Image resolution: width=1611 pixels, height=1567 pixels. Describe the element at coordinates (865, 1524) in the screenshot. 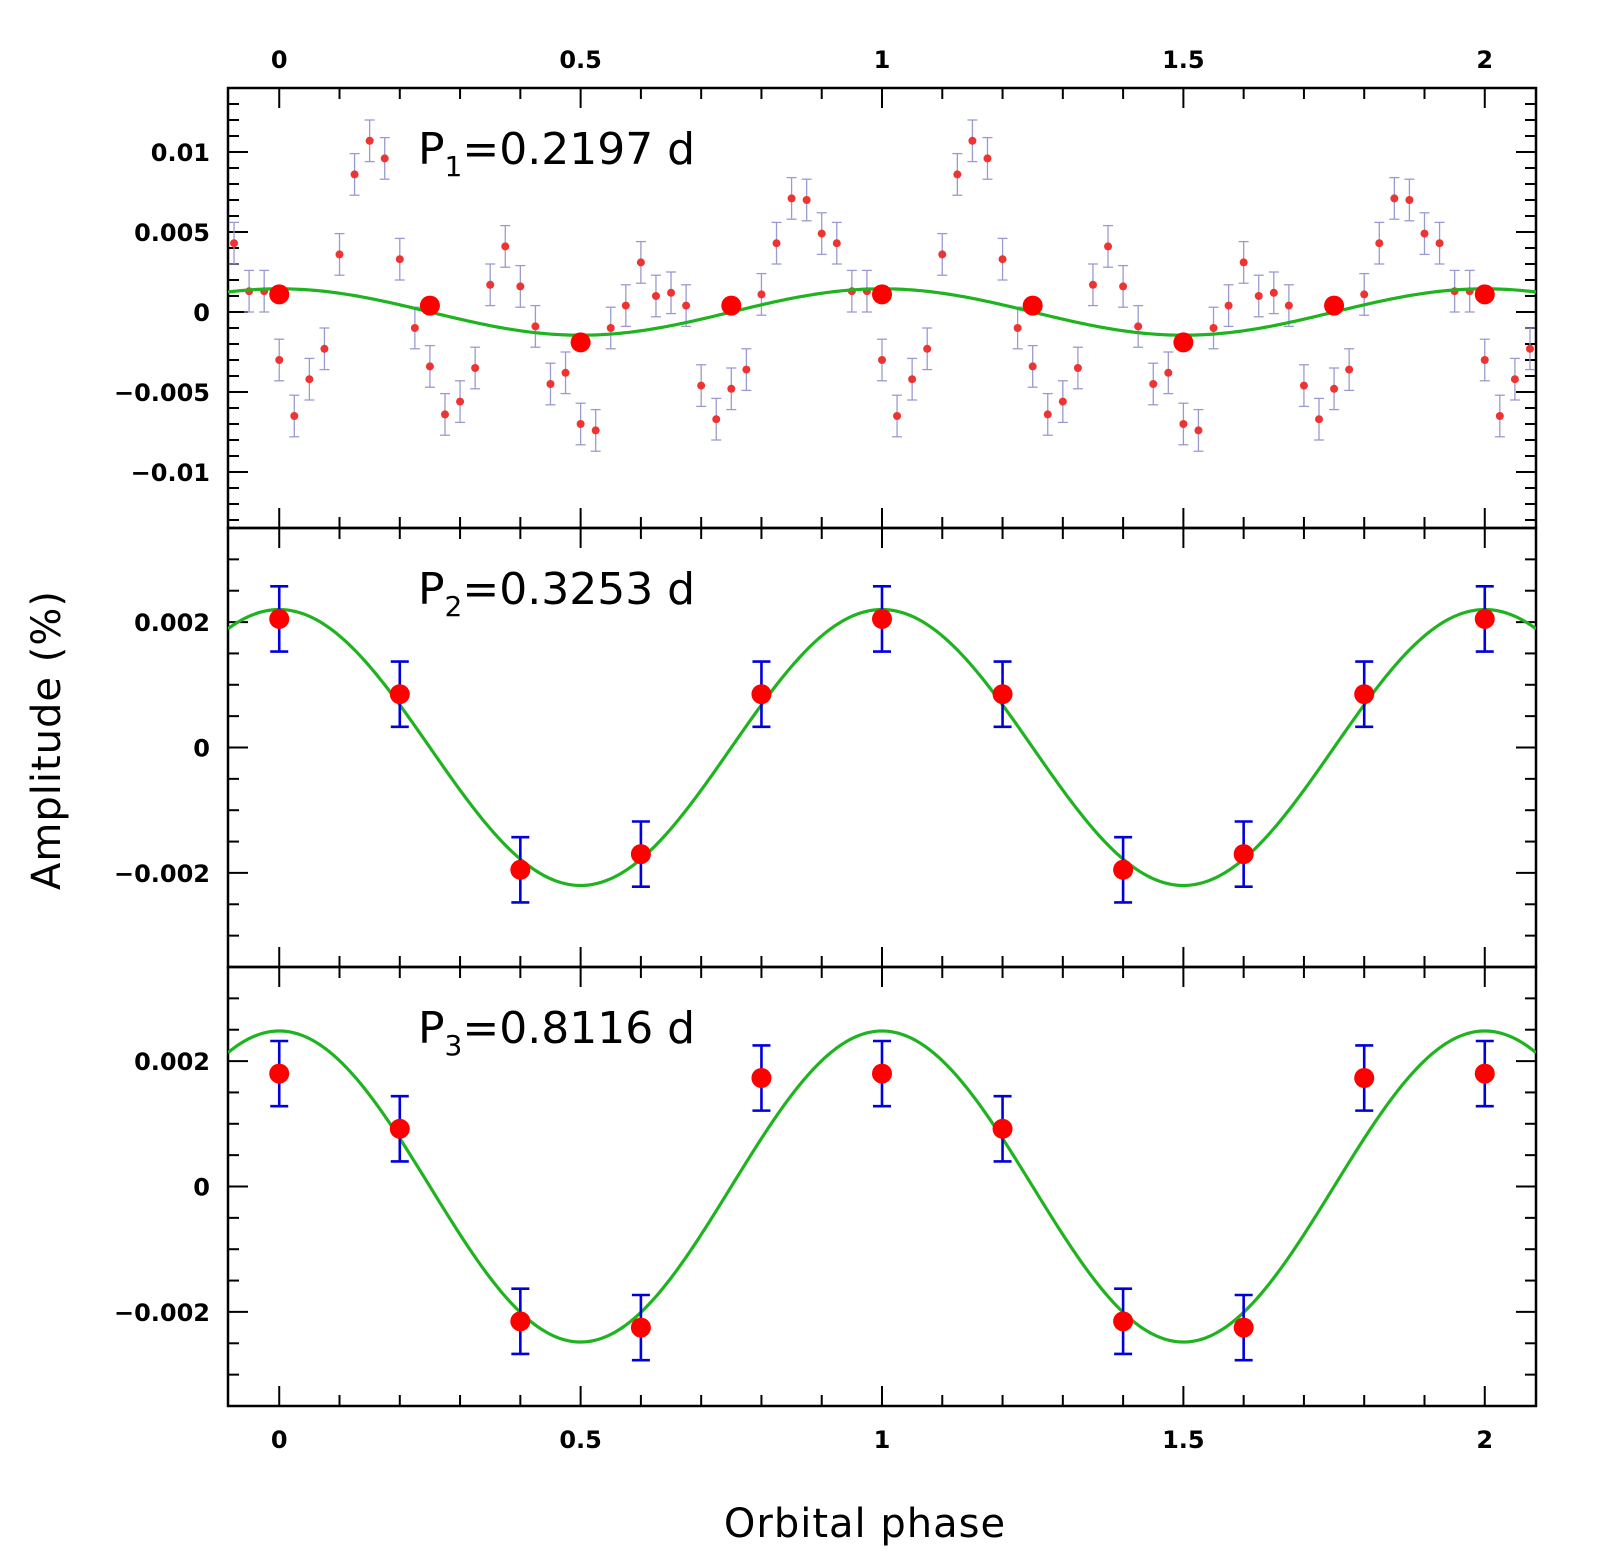

I see `x-axis-title: Orbital phase` at that location.